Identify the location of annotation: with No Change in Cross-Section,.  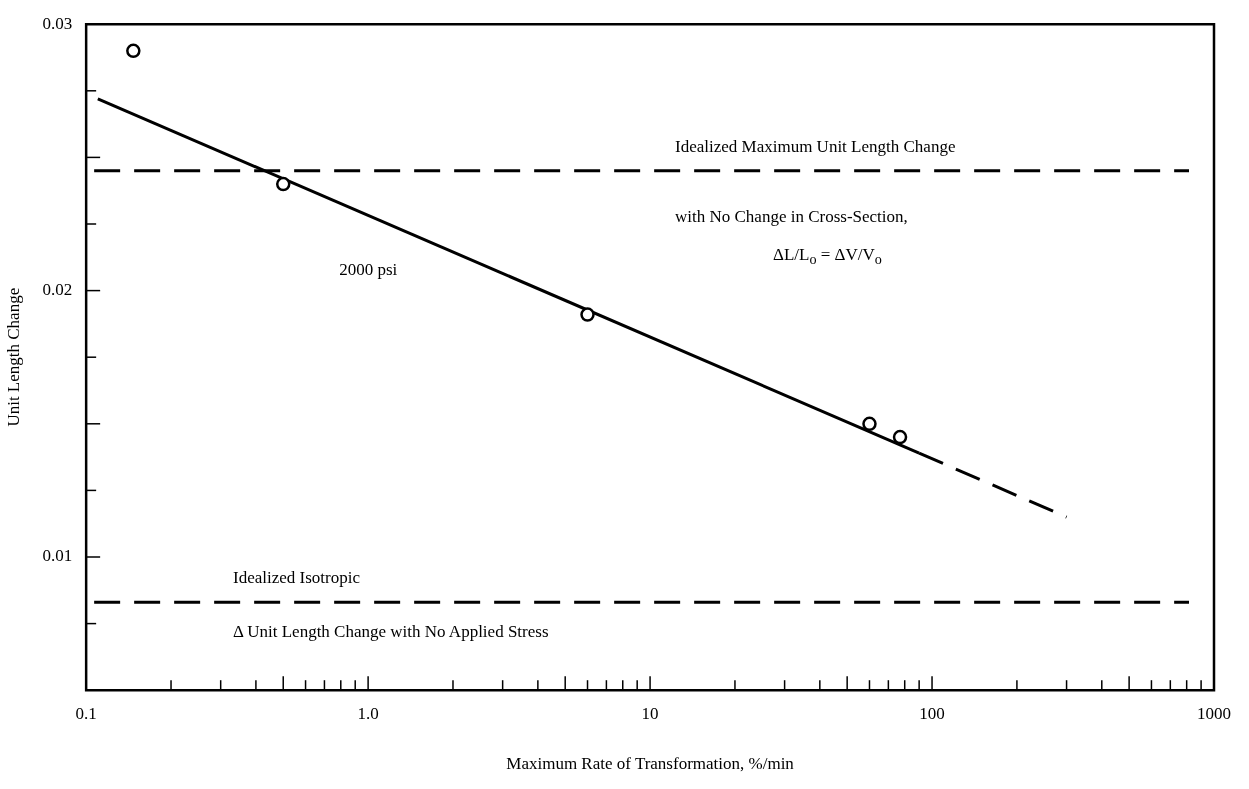
(791, 217).